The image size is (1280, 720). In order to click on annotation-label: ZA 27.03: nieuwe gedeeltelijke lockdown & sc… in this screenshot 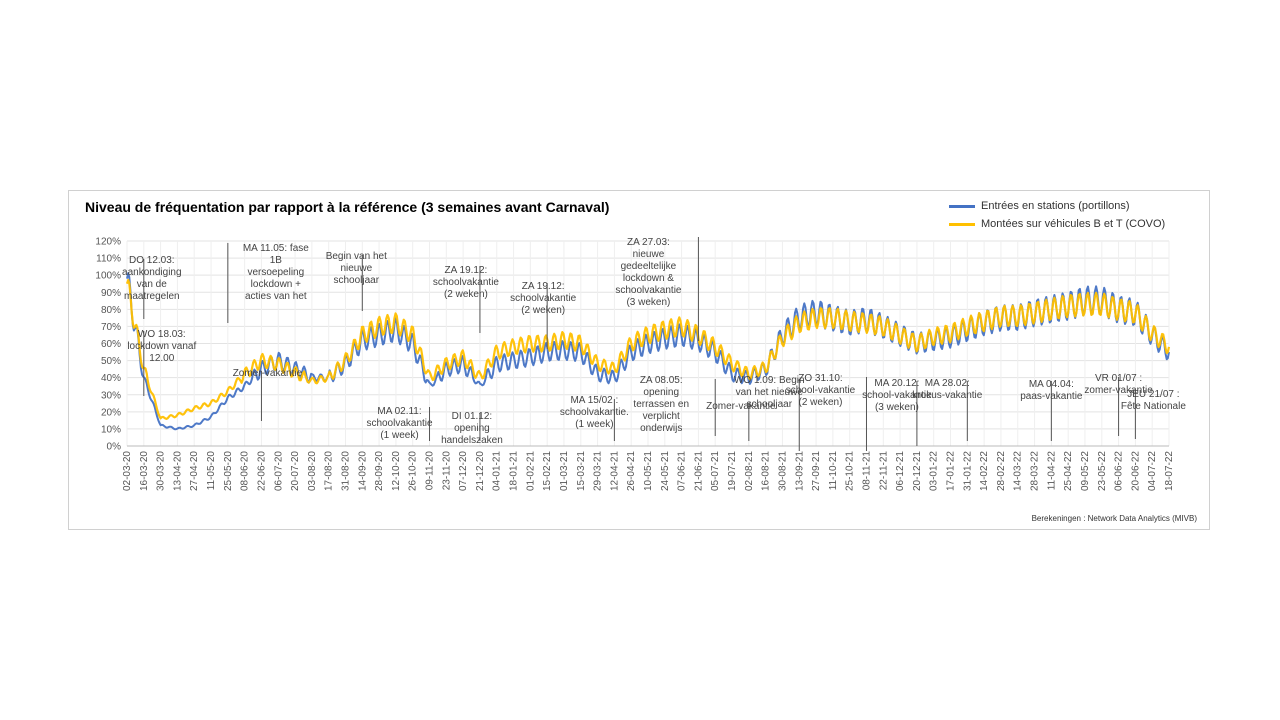, I will do `click(648, 272)`.